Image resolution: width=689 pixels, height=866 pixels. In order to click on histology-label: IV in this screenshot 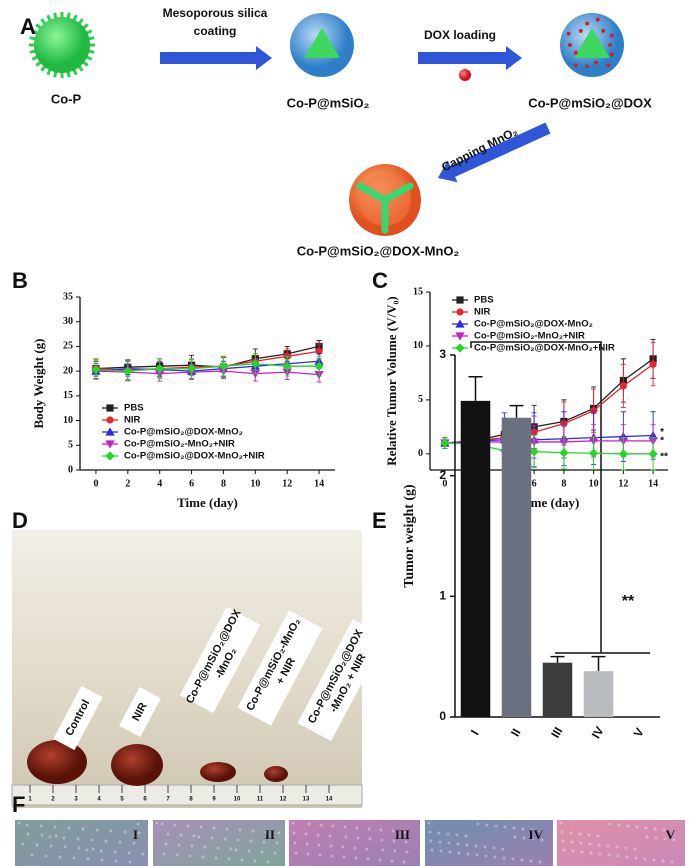, I will do `click(536, 834)`.